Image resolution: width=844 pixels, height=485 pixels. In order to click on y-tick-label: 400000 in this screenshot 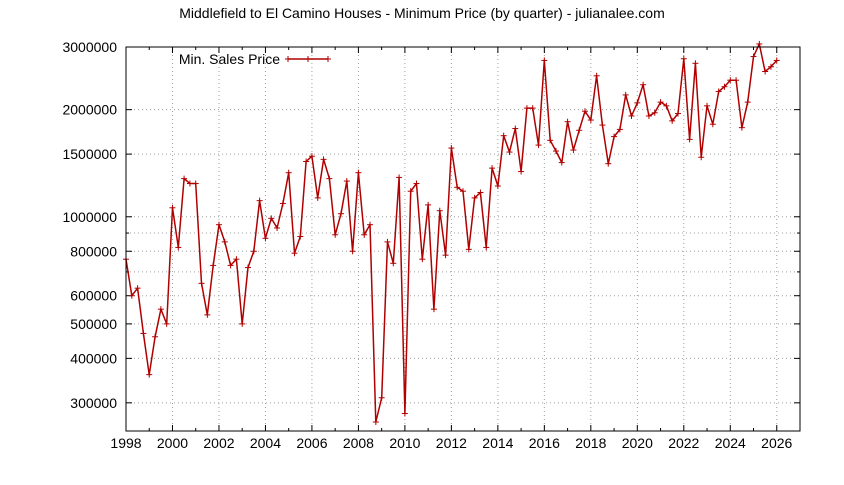, I will do `click(93, 358)`.